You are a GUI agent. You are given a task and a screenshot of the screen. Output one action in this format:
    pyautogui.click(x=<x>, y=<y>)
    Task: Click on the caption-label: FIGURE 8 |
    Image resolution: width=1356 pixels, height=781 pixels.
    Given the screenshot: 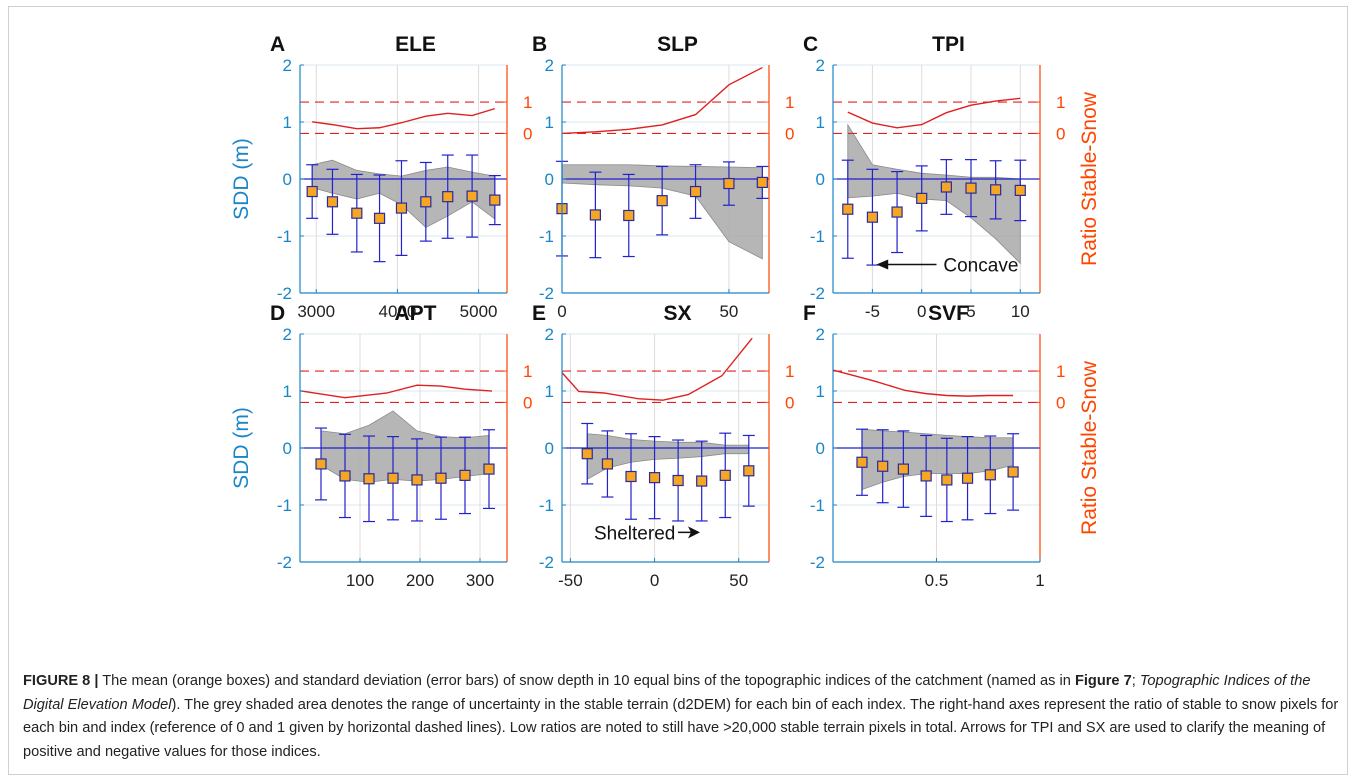 What is the action you would take?
    pyautogui.click(x=61, y=681)
    